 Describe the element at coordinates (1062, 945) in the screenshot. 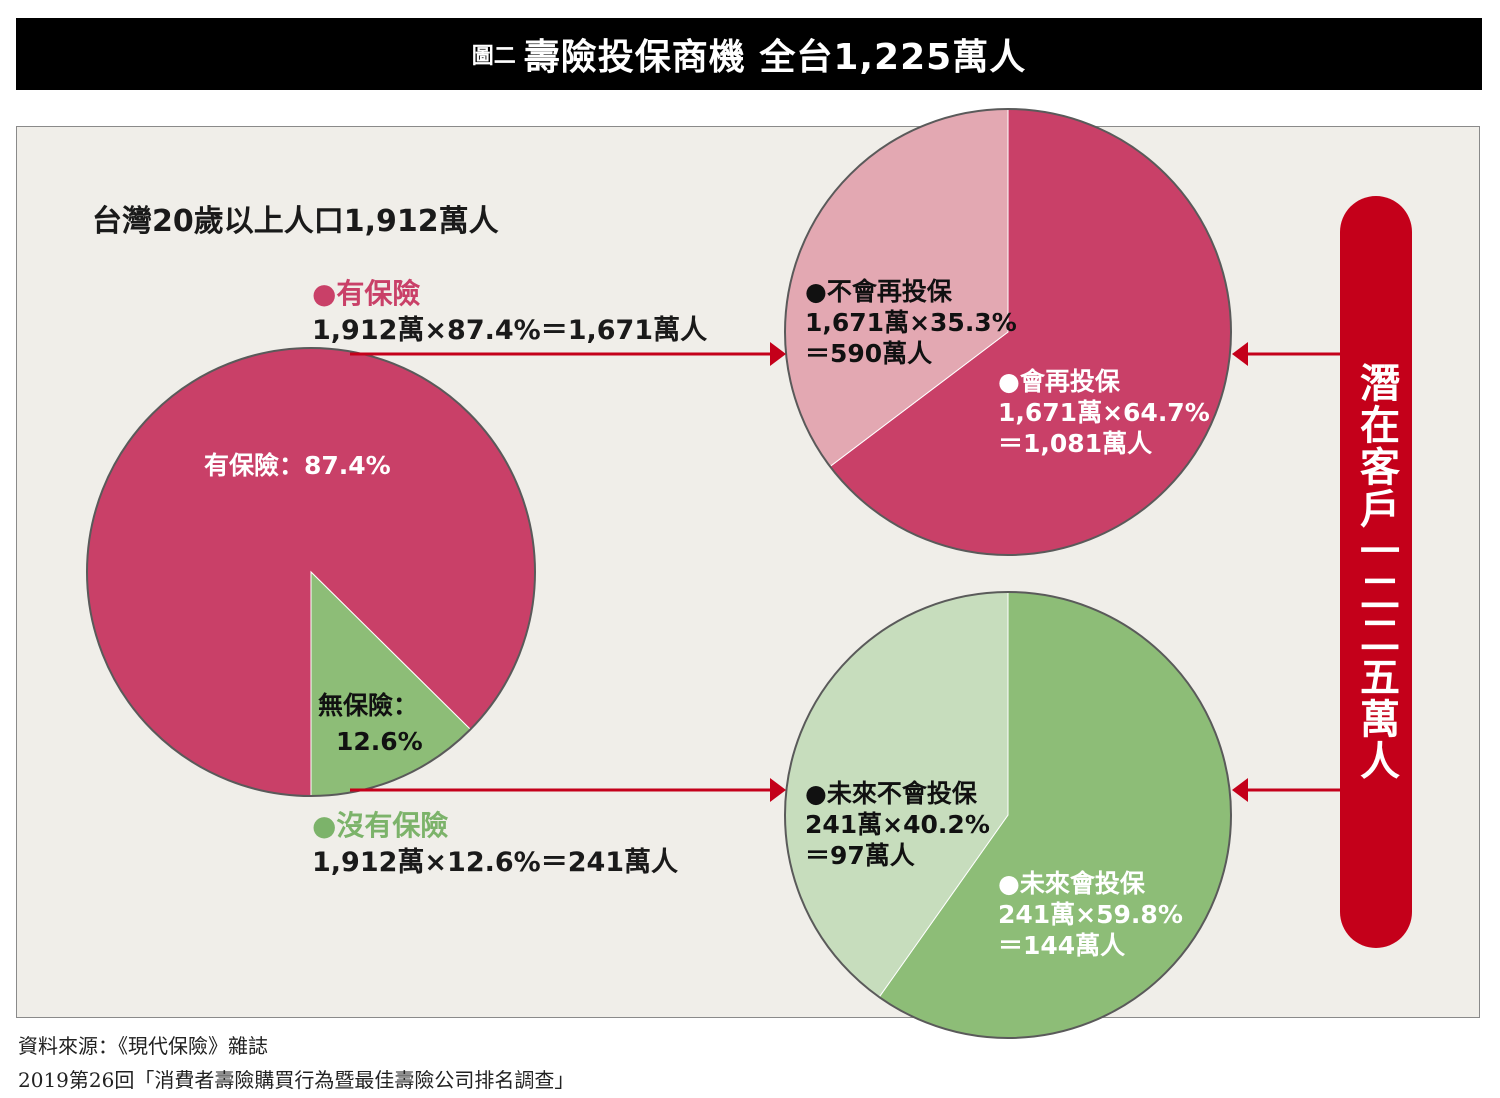

I see `label-will-line3: ＝144萬人` at that location.